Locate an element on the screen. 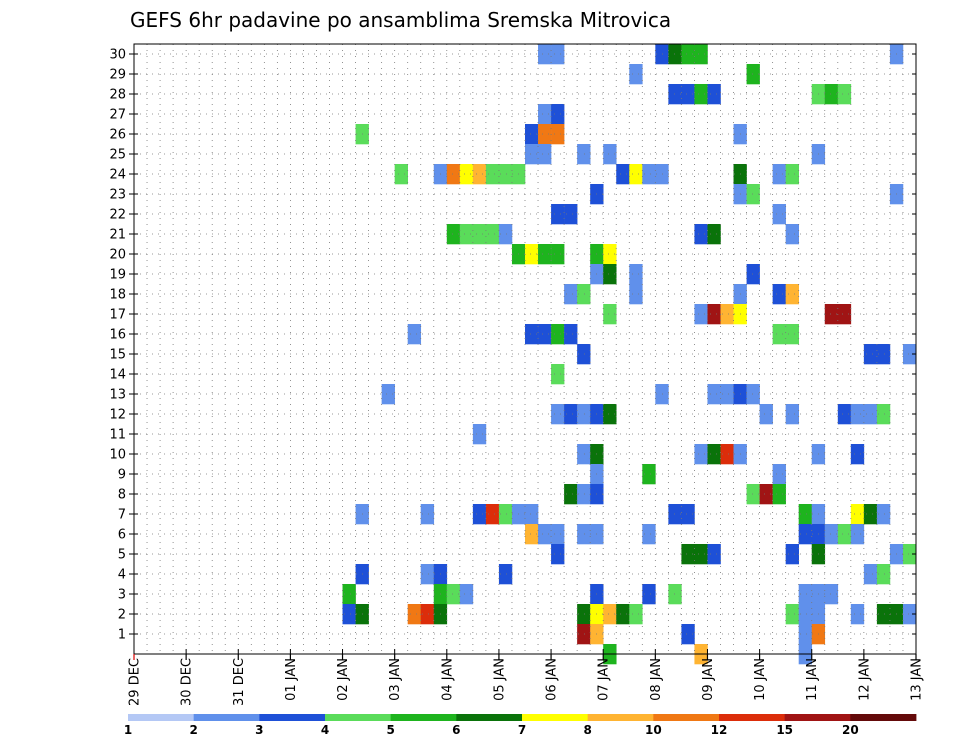  x-tick-label: 09 JAN is located at coordinates (708, 679).